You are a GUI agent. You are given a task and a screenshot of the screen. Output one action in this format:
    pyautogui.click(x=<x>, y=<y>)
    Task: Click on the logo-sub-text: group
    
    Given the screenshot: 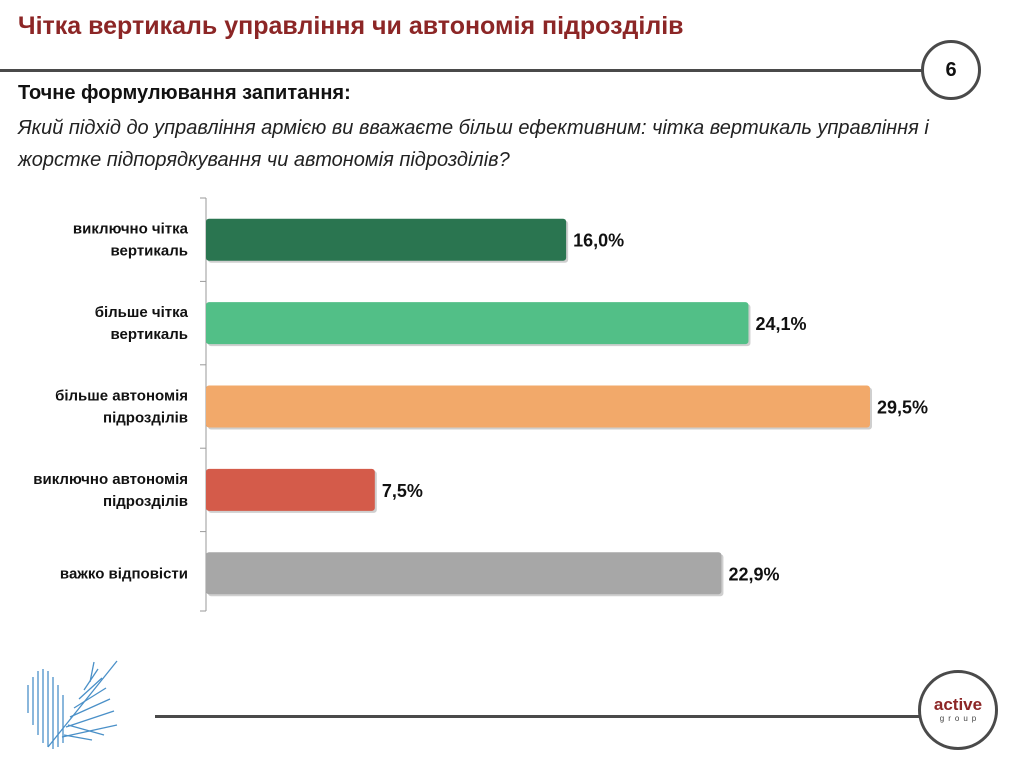 What is the action you would take?
    pyautogui.click(x=960, y=718)
    